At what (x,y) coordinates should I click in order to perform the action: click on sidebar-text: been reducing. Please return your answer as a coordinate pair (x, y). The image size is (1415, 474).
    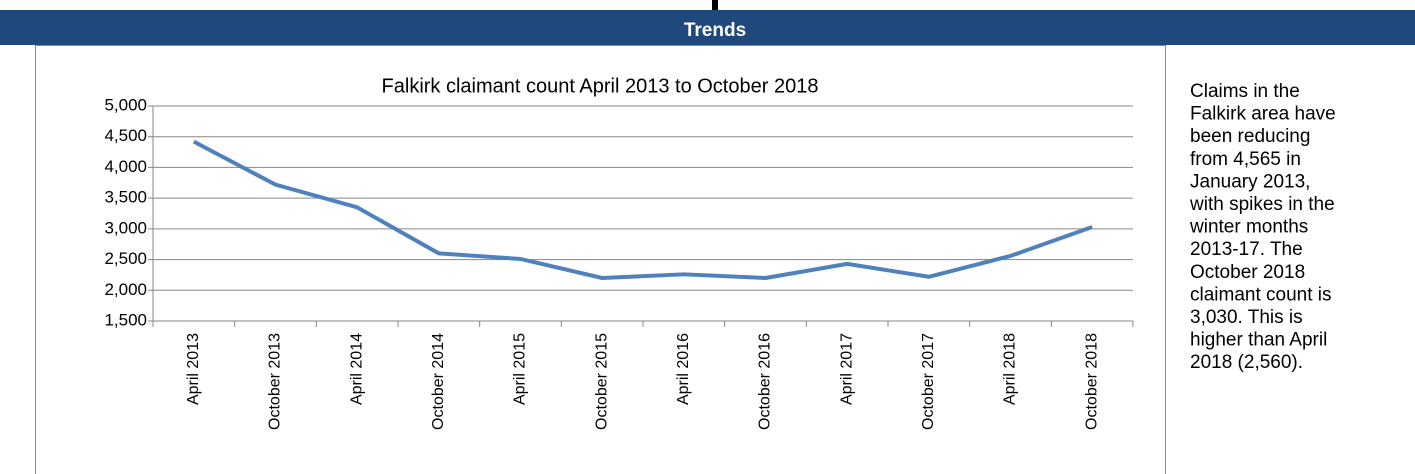
    Looking at the image, I should click on (1250, 136).